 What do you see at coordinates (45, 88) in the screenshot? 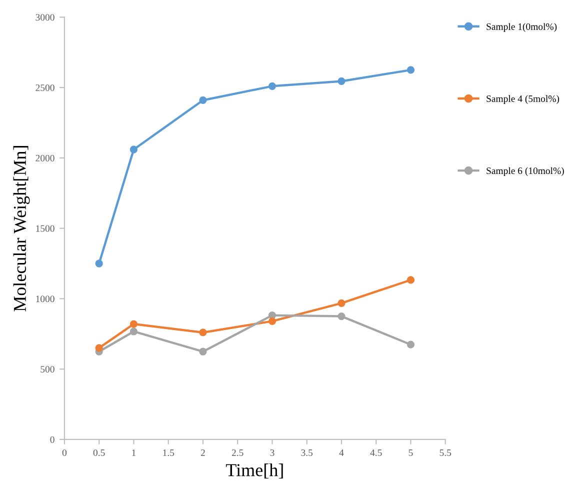
I see `y-tick-label: 2500` at bounding box center [45, 88].